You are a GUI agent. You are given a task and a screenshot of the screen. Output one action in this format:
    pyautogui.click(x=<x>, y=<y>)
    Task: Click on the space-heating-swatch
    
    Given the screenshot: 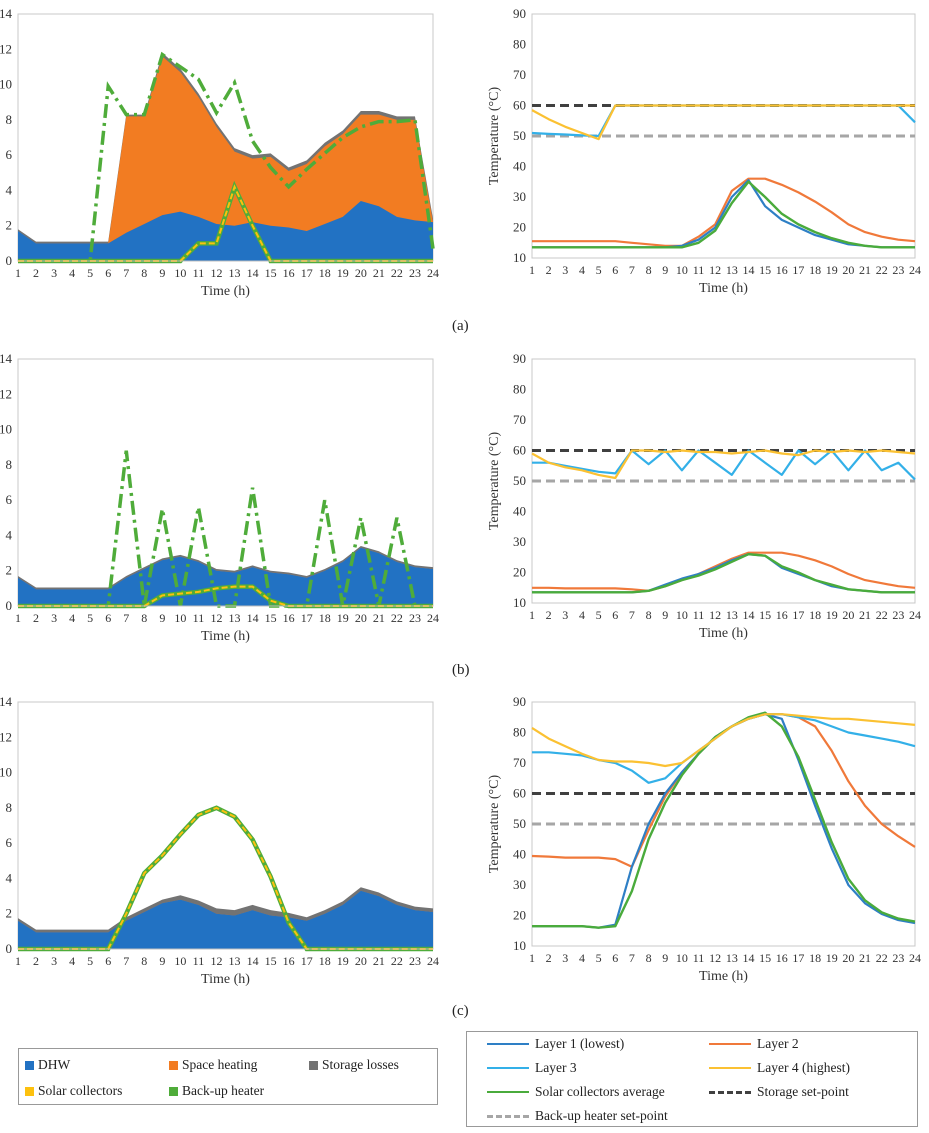 What is the action you would take?
    pyautogui.click(x=173, y=1065)
    